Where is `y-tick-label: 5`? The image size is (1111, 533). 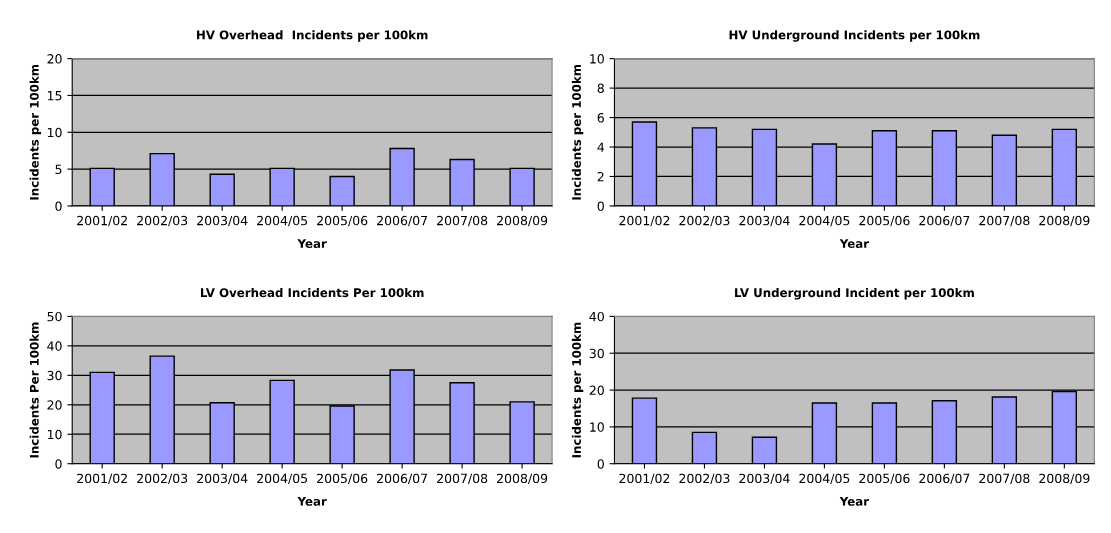 y-tick-label: 5 is located at coordinates (58, 169).